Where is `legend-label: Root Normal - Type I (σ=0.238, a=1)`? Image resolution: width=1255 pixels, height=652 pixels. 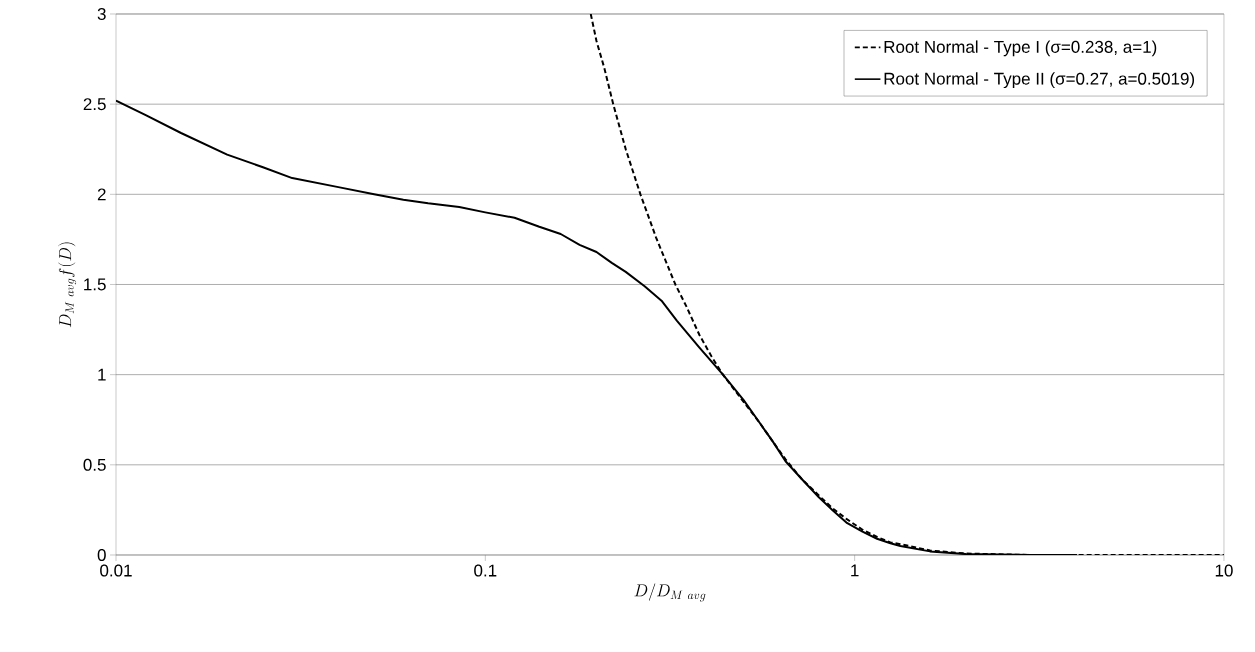 legend-label: Root Normal - Type I (σ=0.238, a=1) is located at coordinates (1020, 48).